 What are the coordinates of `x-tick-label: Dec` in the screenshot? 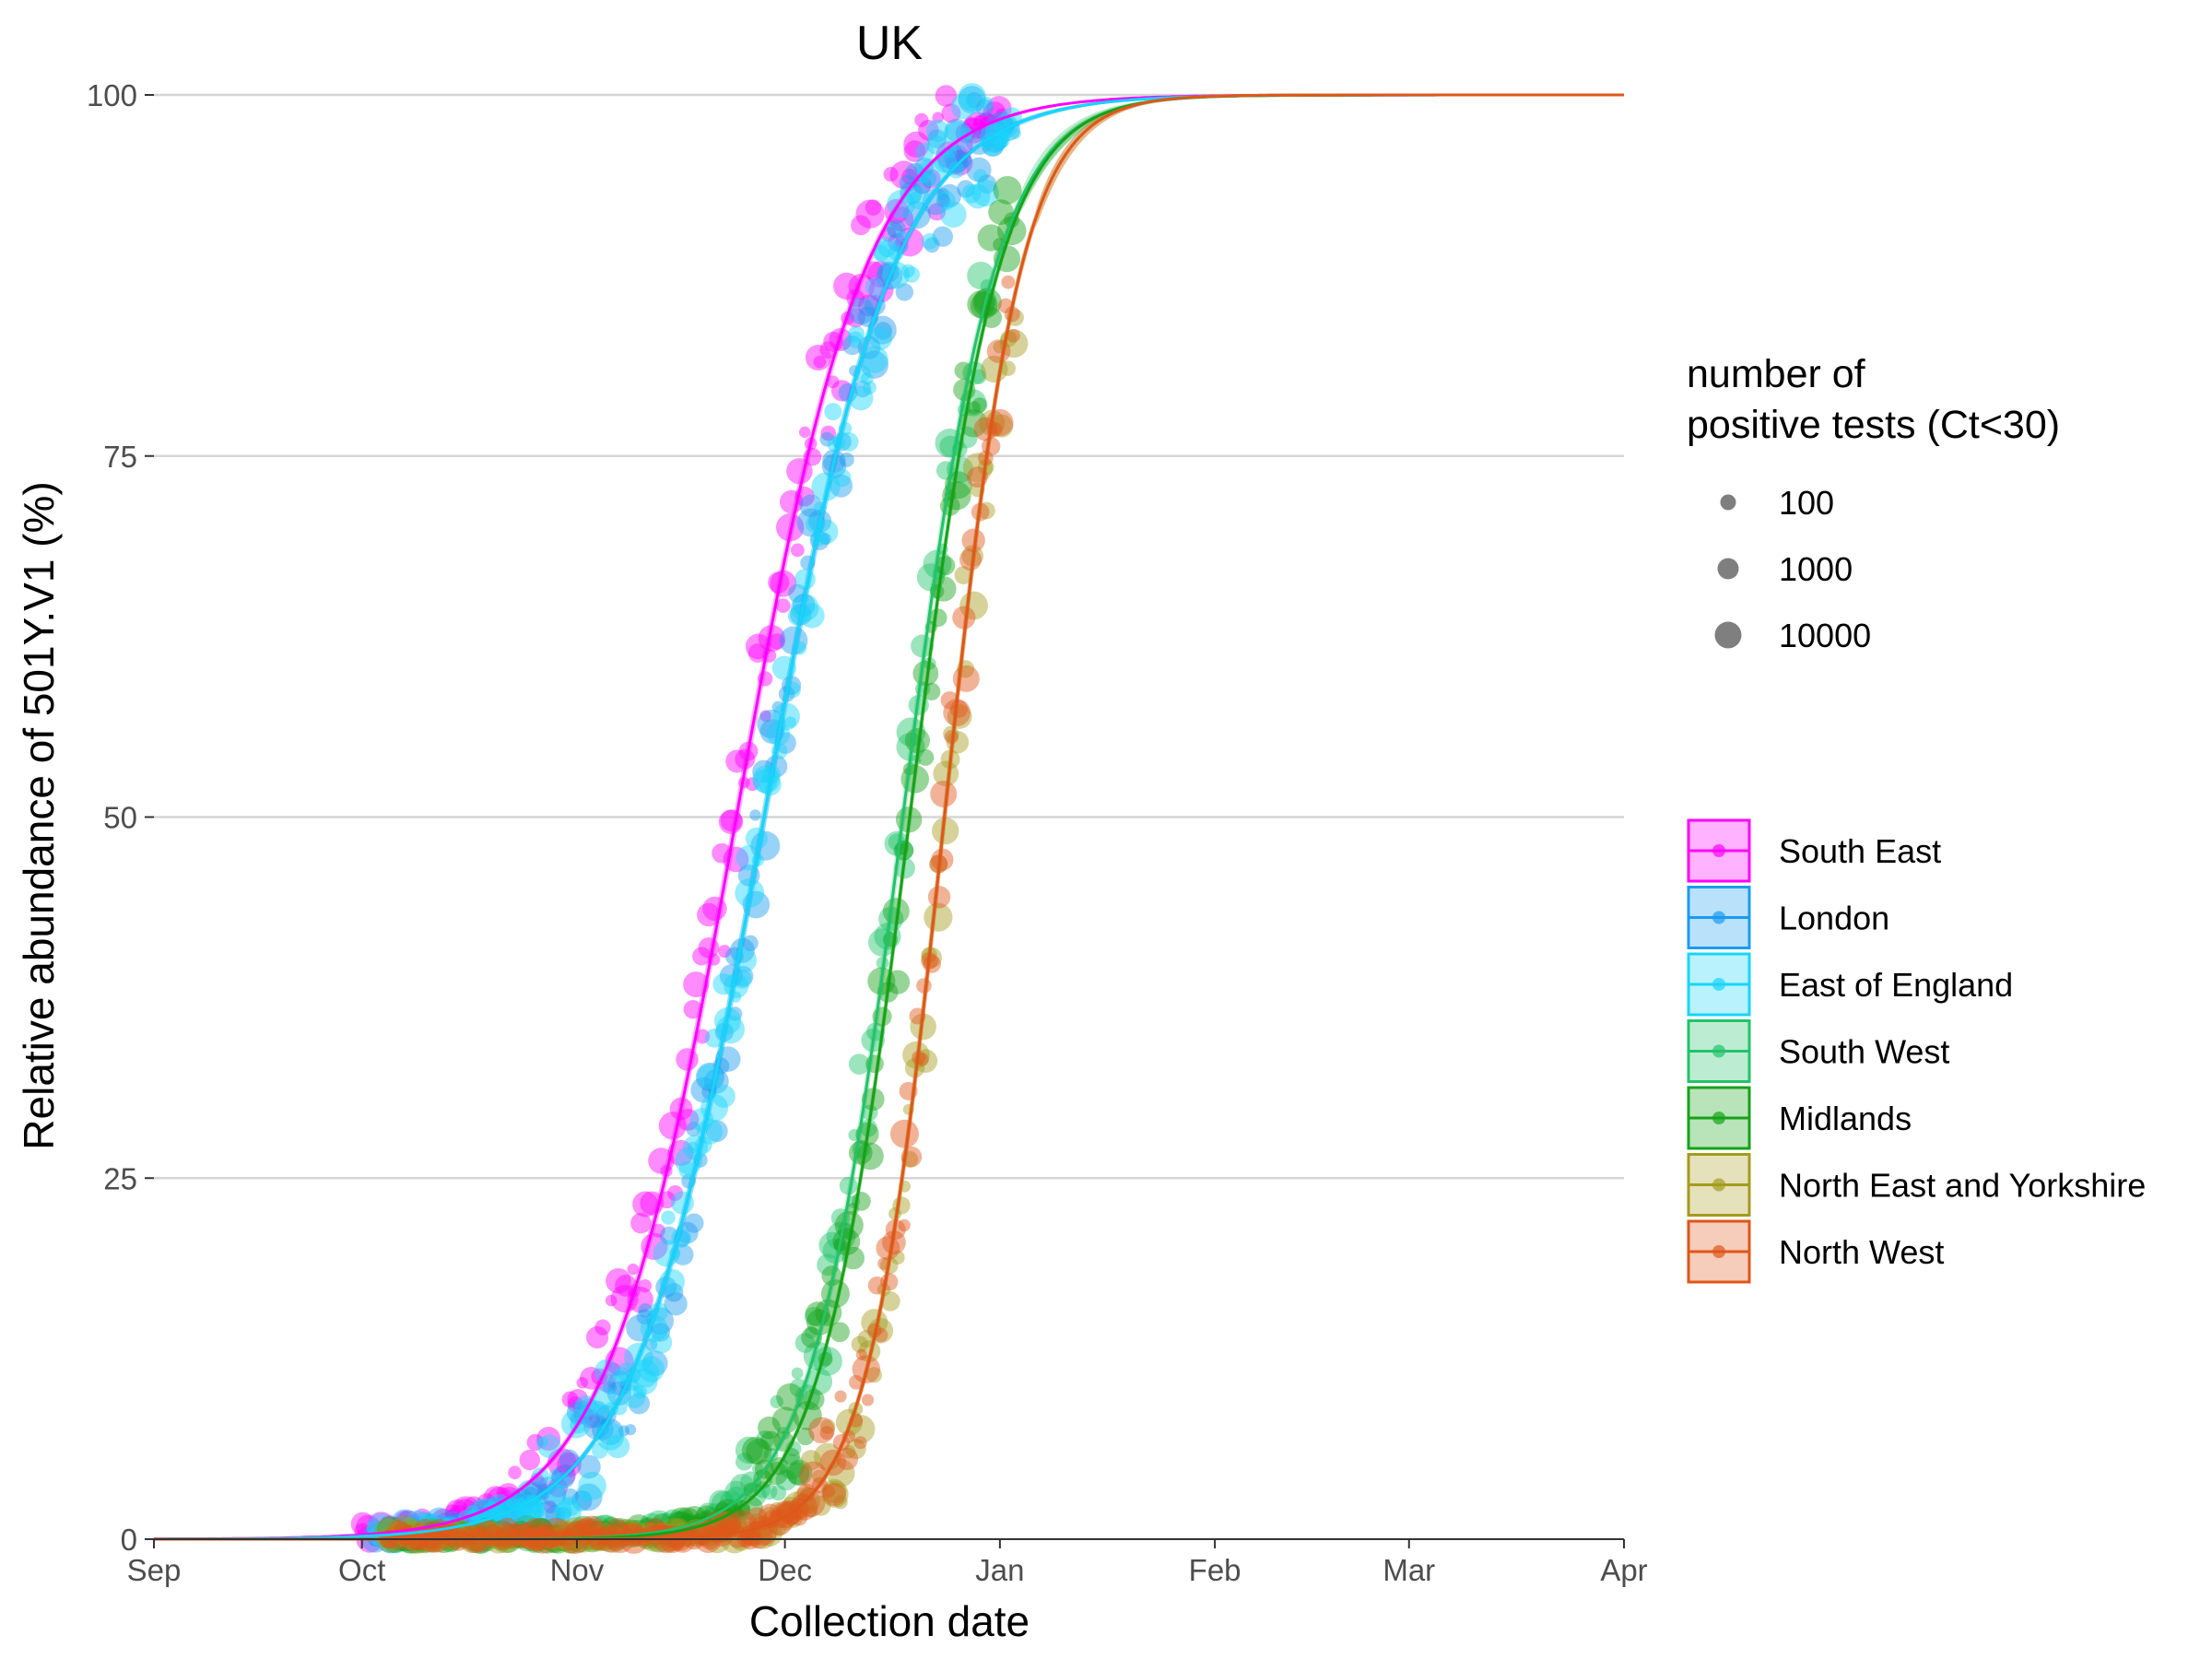 It's located at (785, 1570).